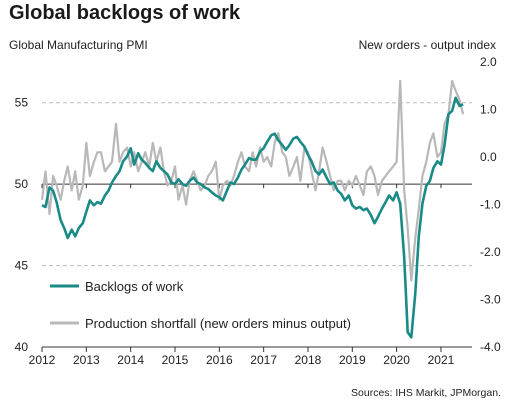 This screenshot has width=525, height=410. I want to click on left-tick-label: 55, so click(22, 103).